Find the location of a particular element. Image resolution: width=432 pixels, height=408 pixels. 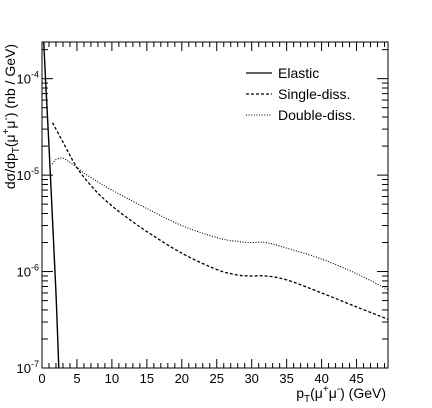

legend-label-elastic: Elastic is located at coordinates (298, 73).